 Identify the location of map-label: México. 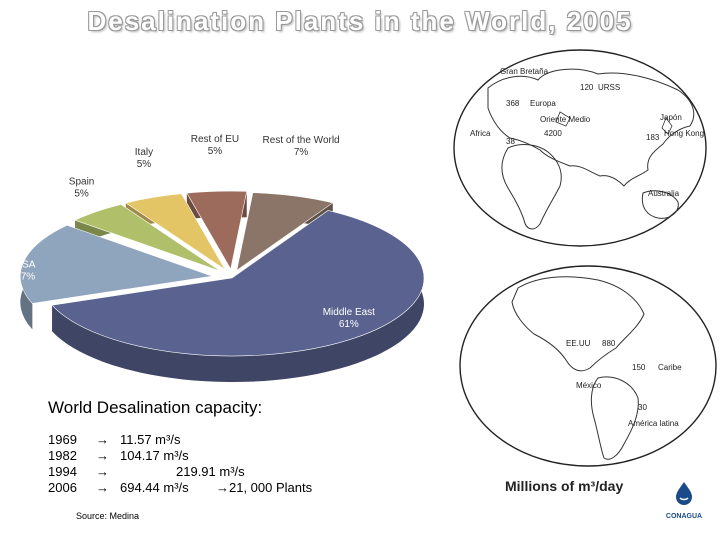
(589, 385).